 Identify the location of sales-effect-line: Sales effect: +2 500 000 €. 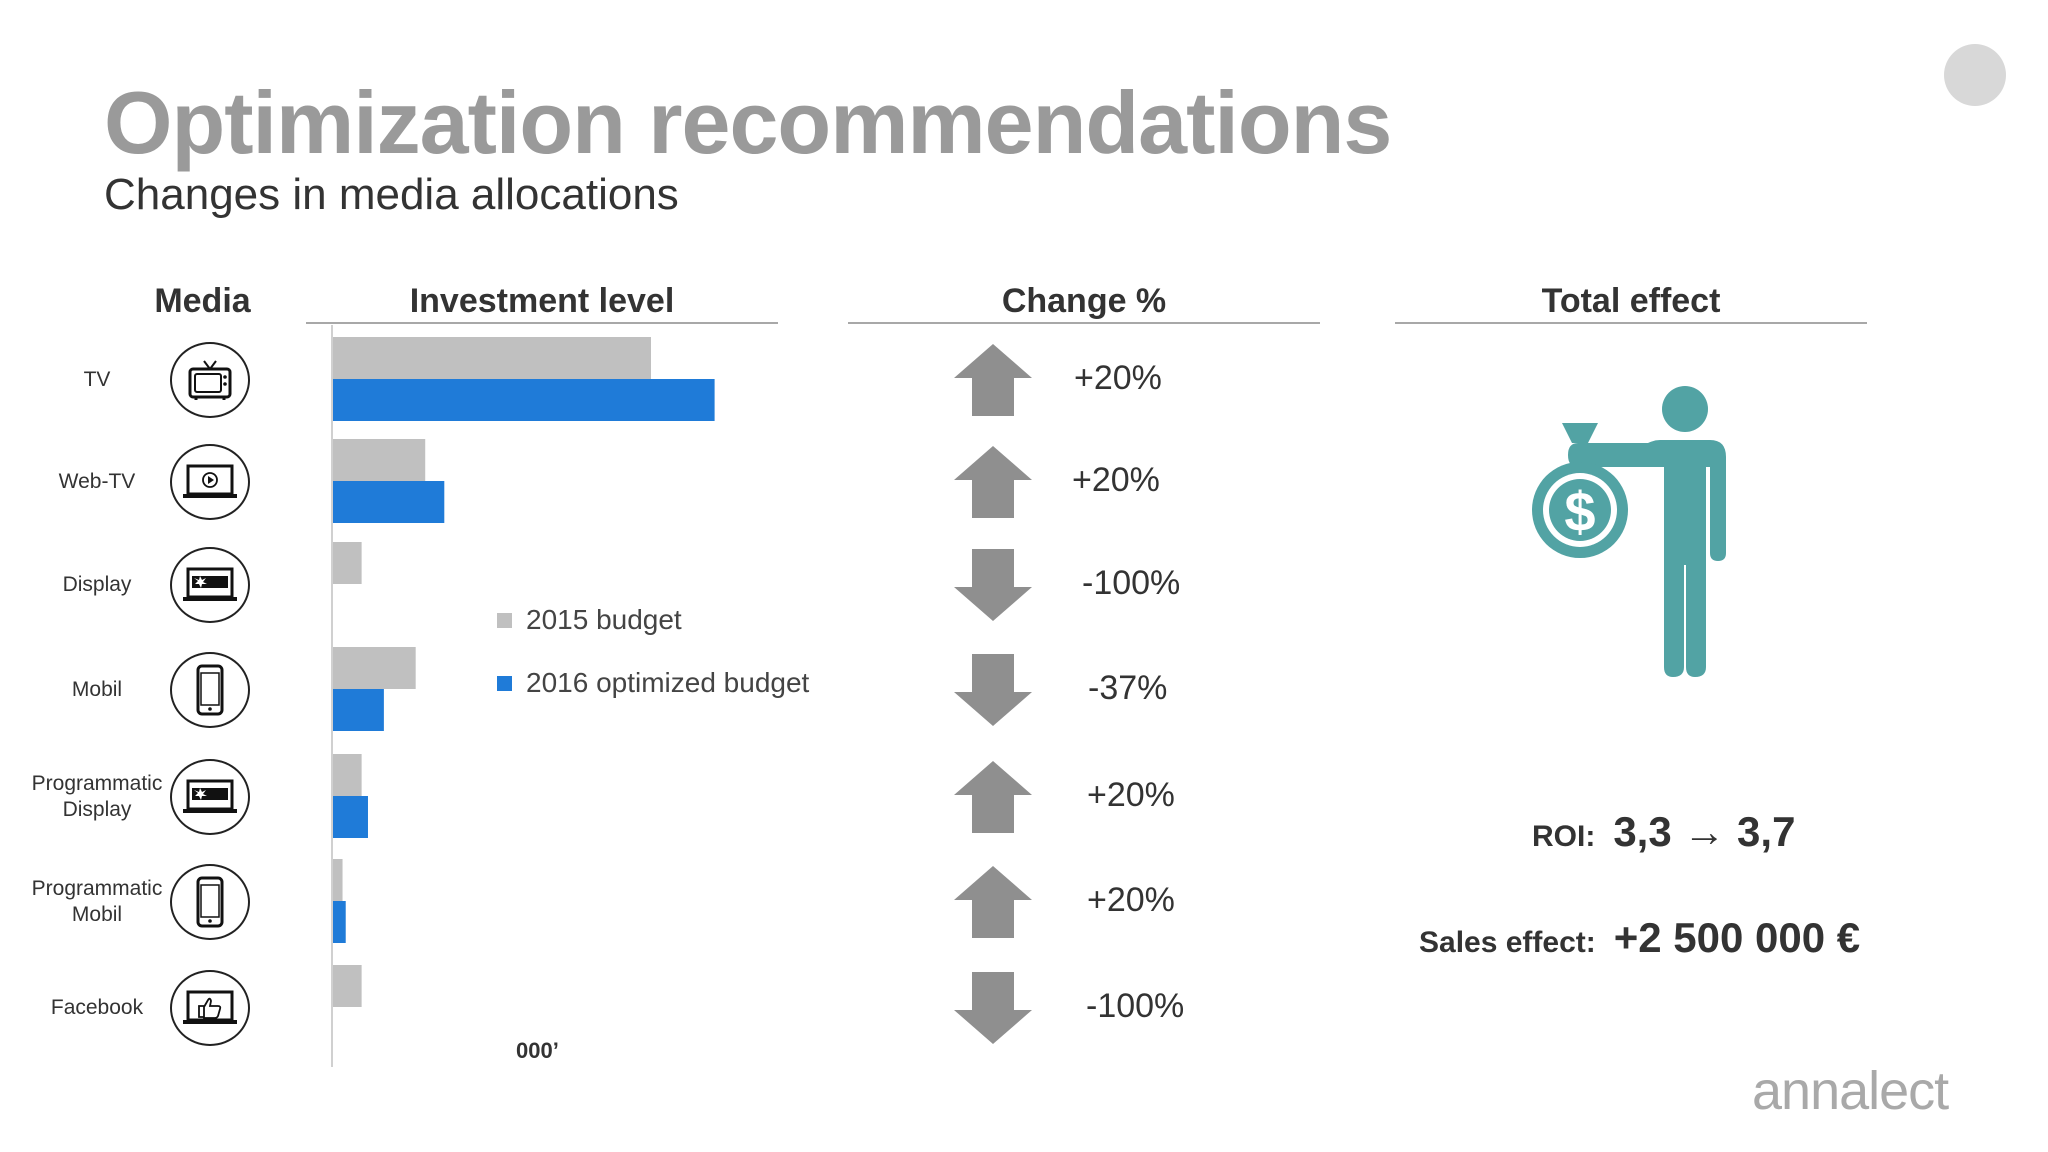
(1639, 938).